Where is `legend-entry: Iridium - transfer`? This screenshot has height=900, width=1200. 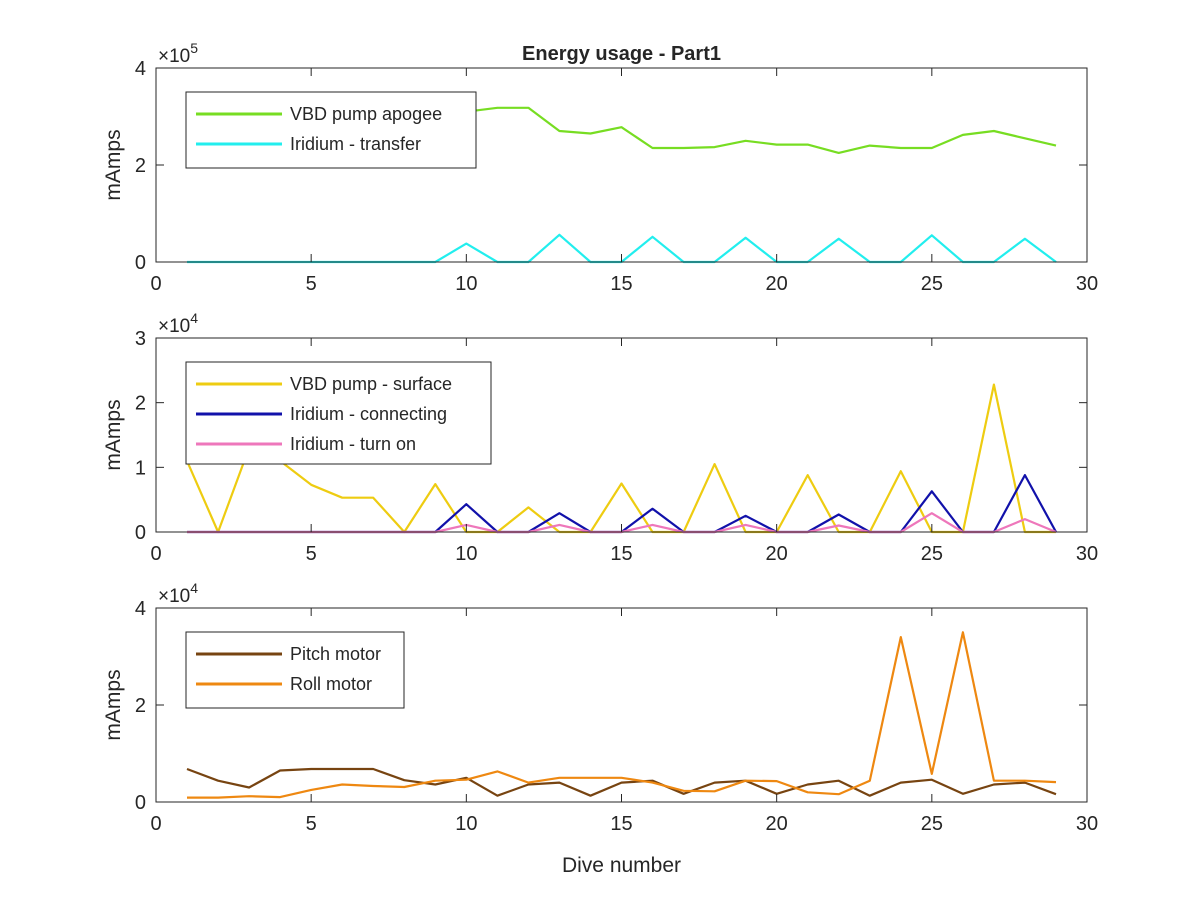 legend-entry: Iridium - transfer is located at coordinates (355, 144).